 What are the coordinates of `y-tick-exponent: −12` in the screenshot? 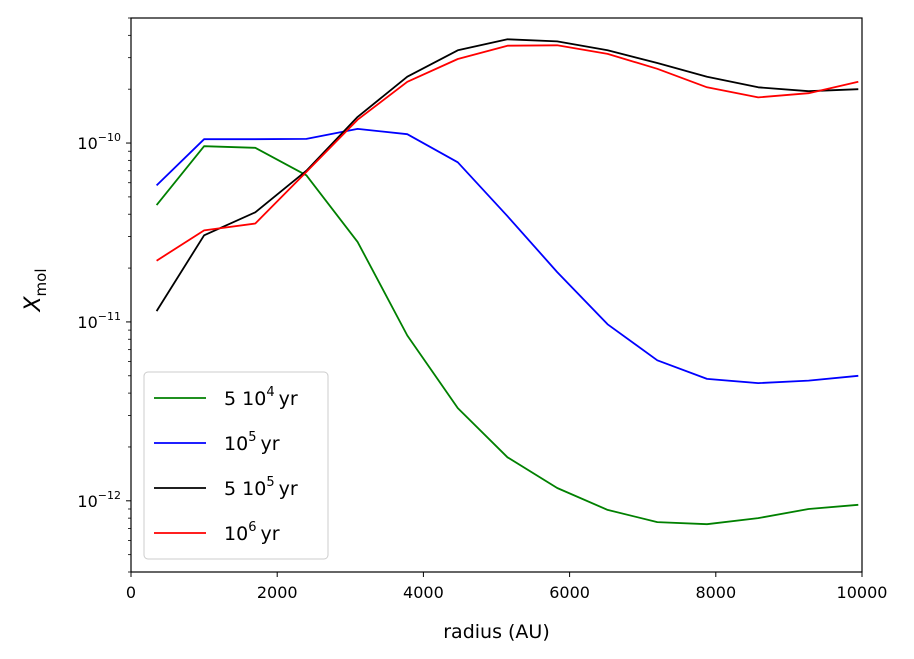 It's located at (109, 495).